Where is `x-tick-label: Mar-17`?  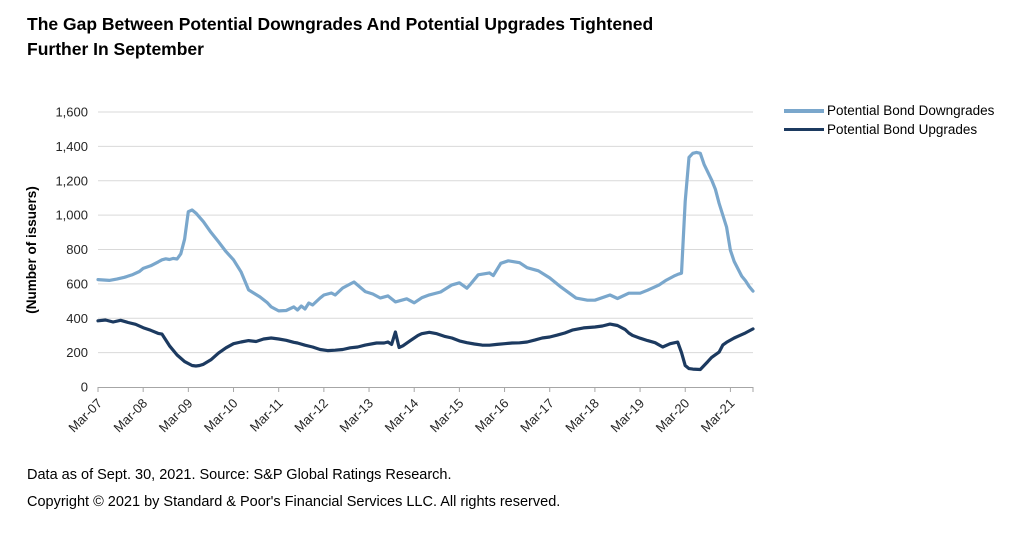
x-tick-label: Mar-17 is located at coordinates (537, 416).